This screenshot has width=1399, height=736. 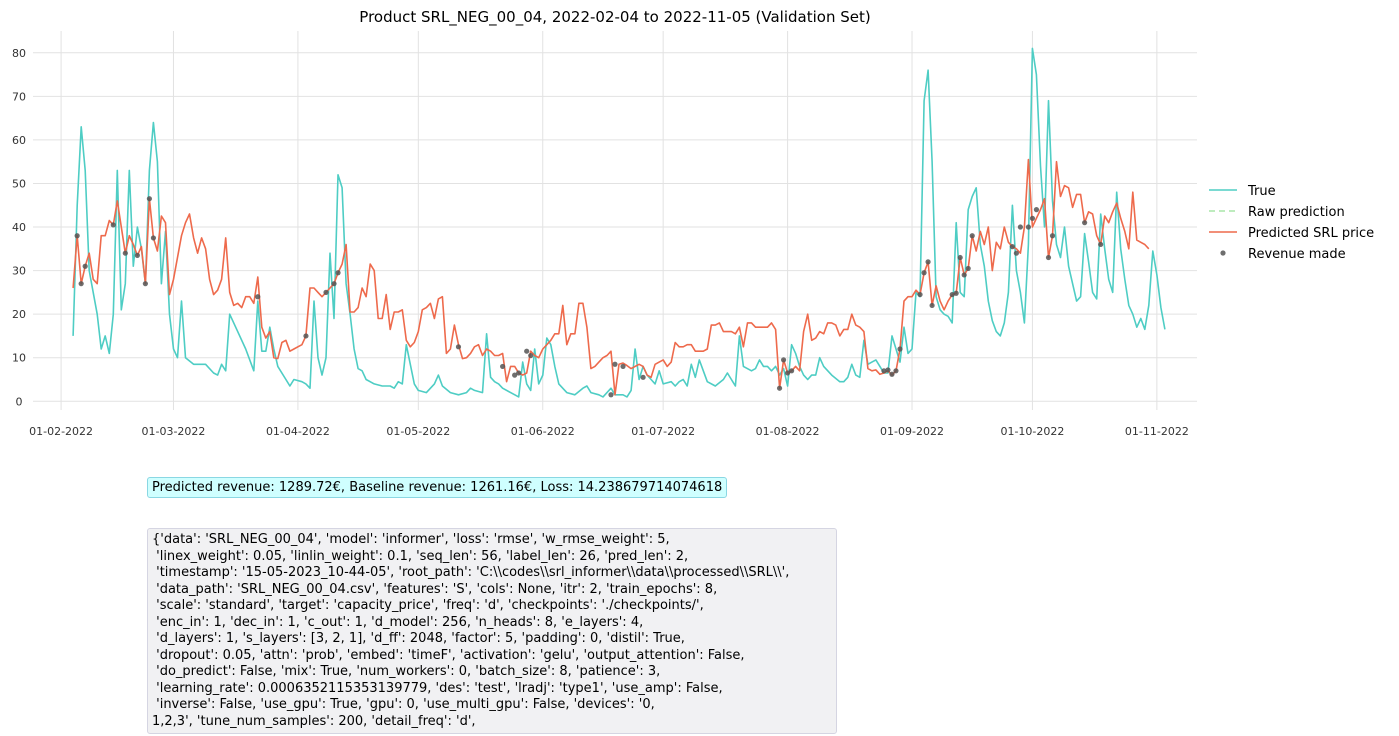 What do you see at coordinates (418, 431) in the screenshot?
I see `x-tick-label: 01-05-2022` at bounding box center [418, 431].